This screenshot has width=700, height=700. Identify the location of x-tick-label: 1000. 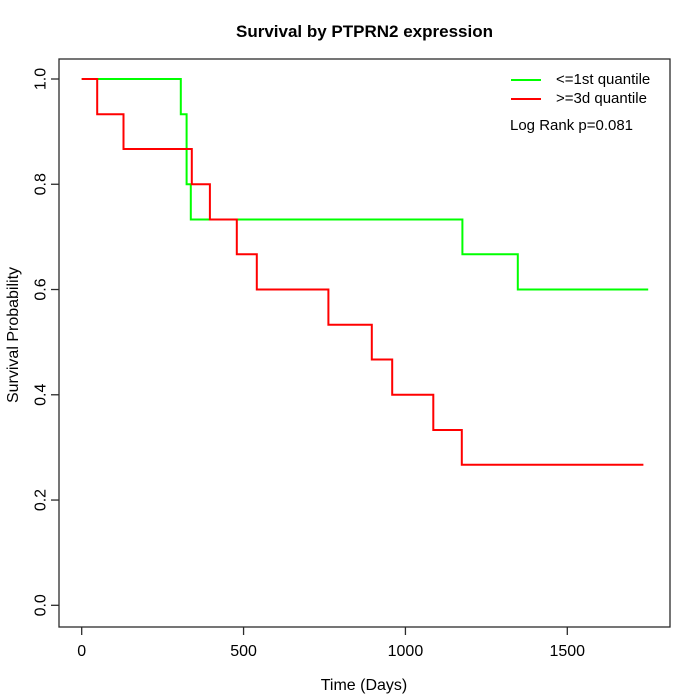
(406, 651).